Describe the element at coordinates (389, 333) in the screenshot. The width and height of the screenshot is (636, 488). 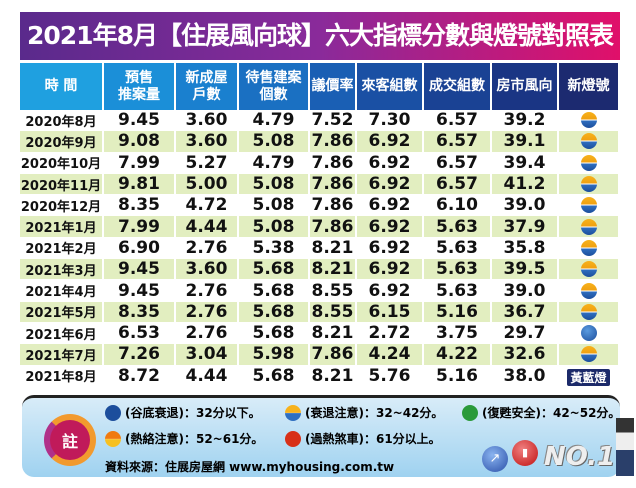
I see `score-cell: 2.72` at that location.